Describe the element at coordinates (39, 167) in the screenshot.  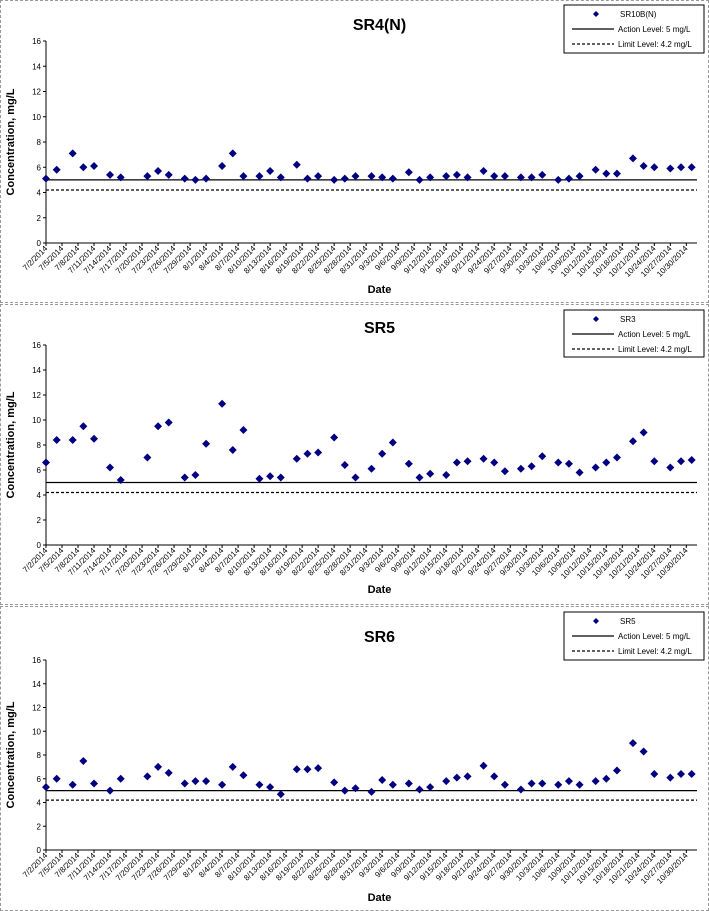
I see `y-tick-label: 6` at that location.